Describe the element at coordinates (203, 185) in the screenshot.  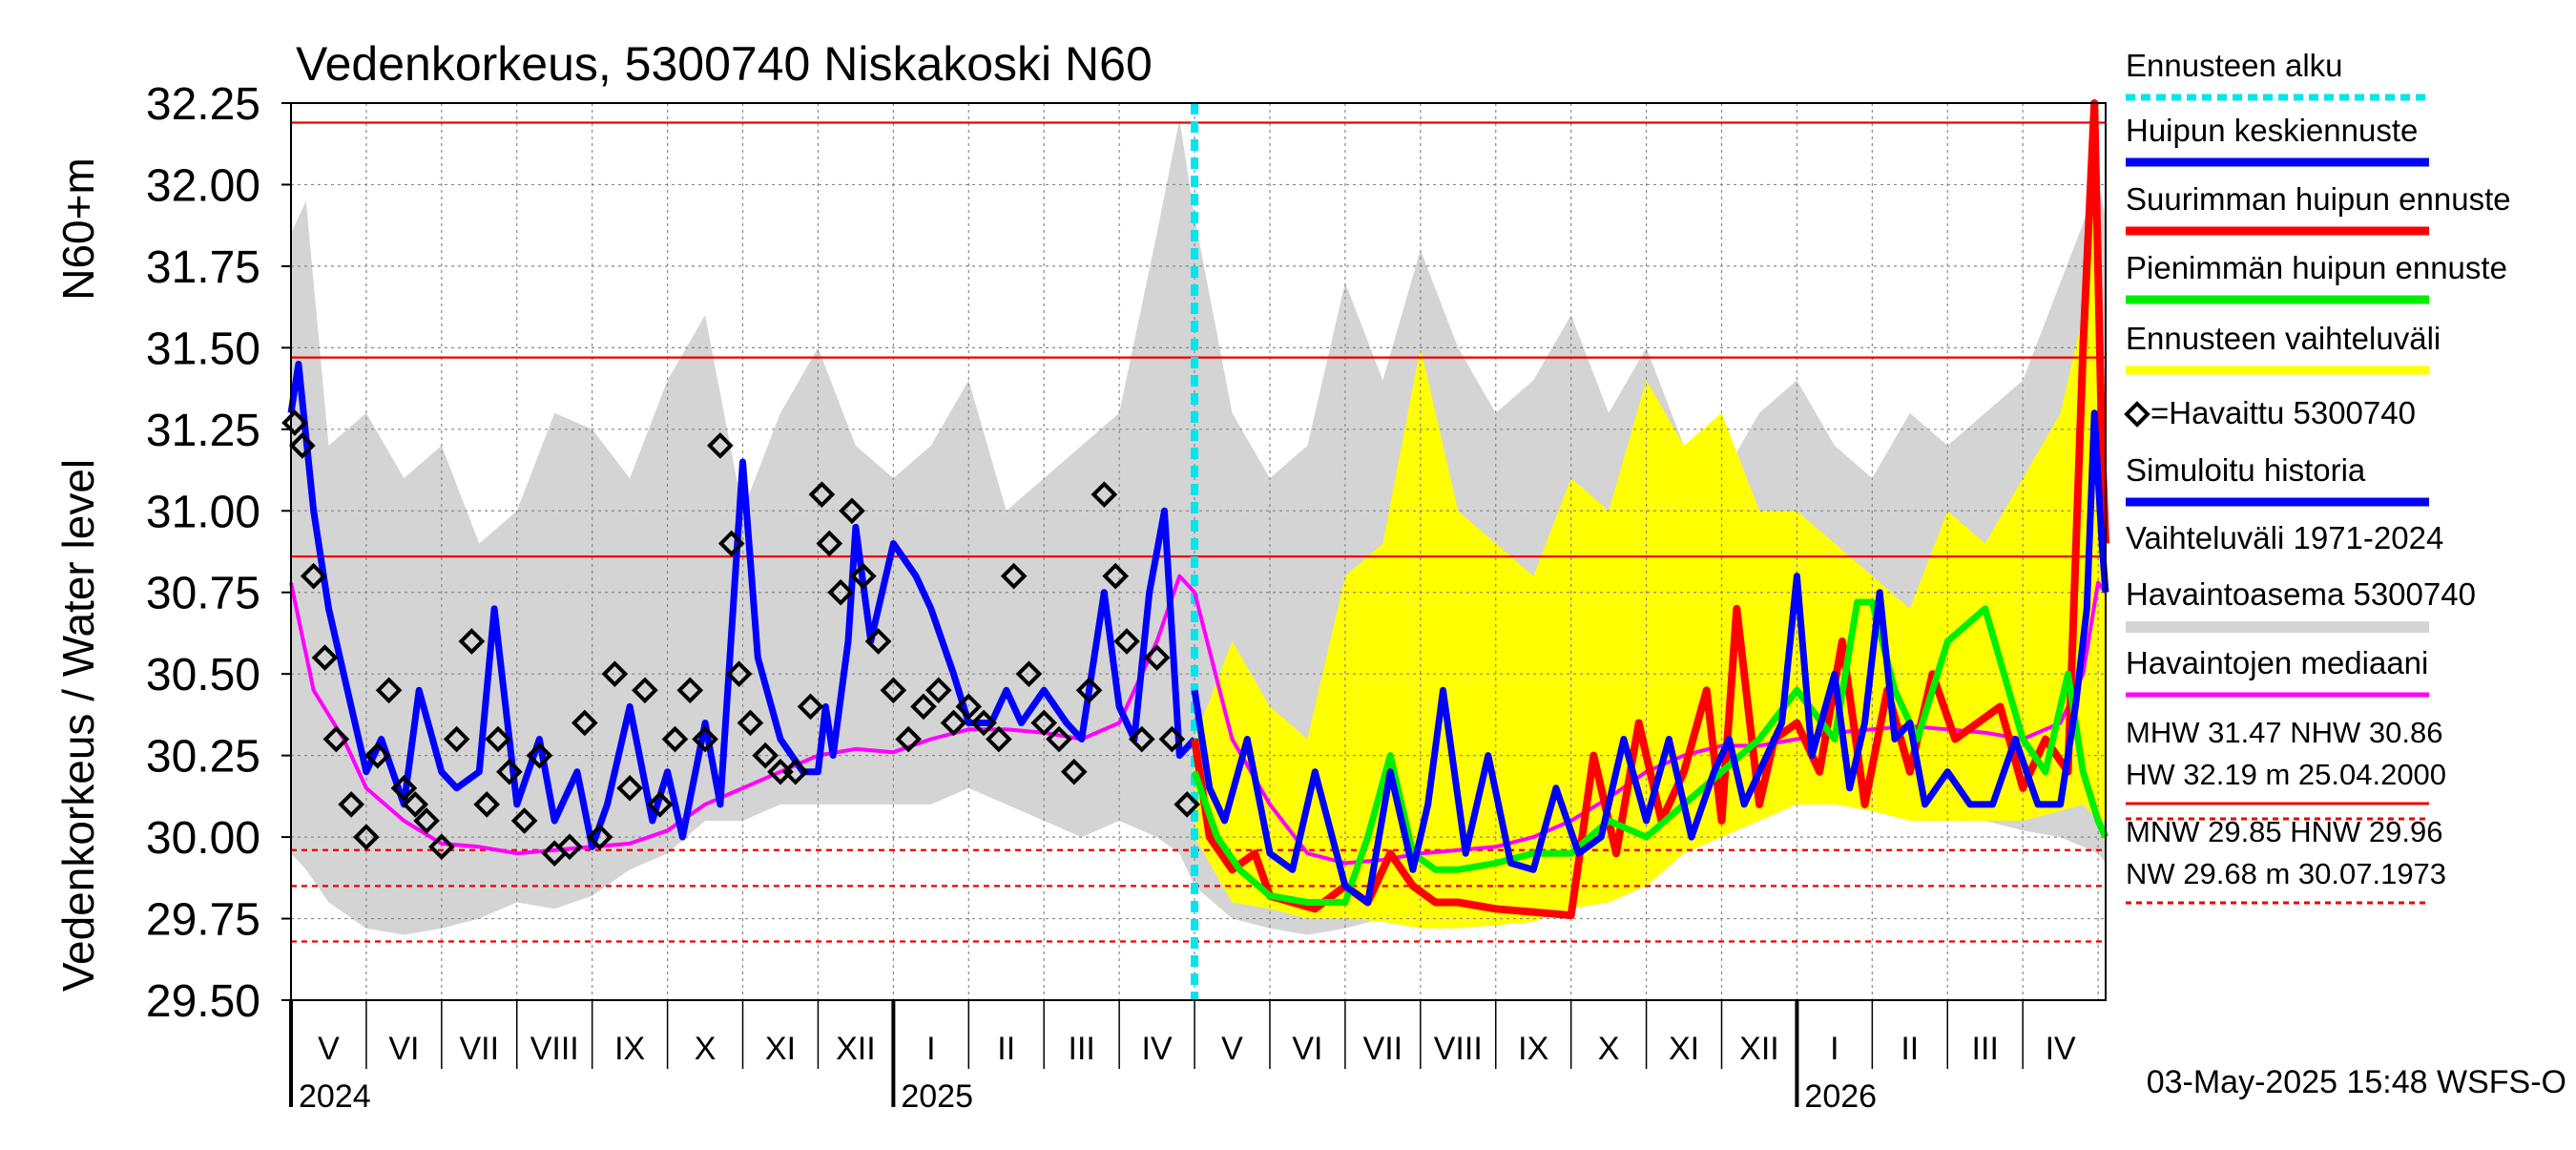
I see `y-tick-label-10: 32.00` at that location.